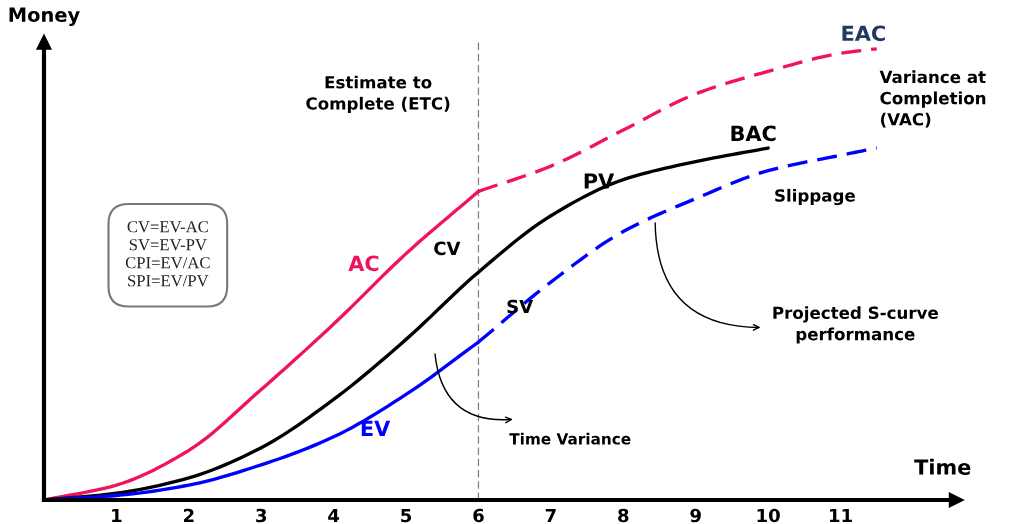 Image resolution: width=1011 pixels, height=524 pixels. What do you see at coordinates (855, 325) in the screenshot?
I see `annotation: Projected S-curve performance` at bounding box center [855, 325].